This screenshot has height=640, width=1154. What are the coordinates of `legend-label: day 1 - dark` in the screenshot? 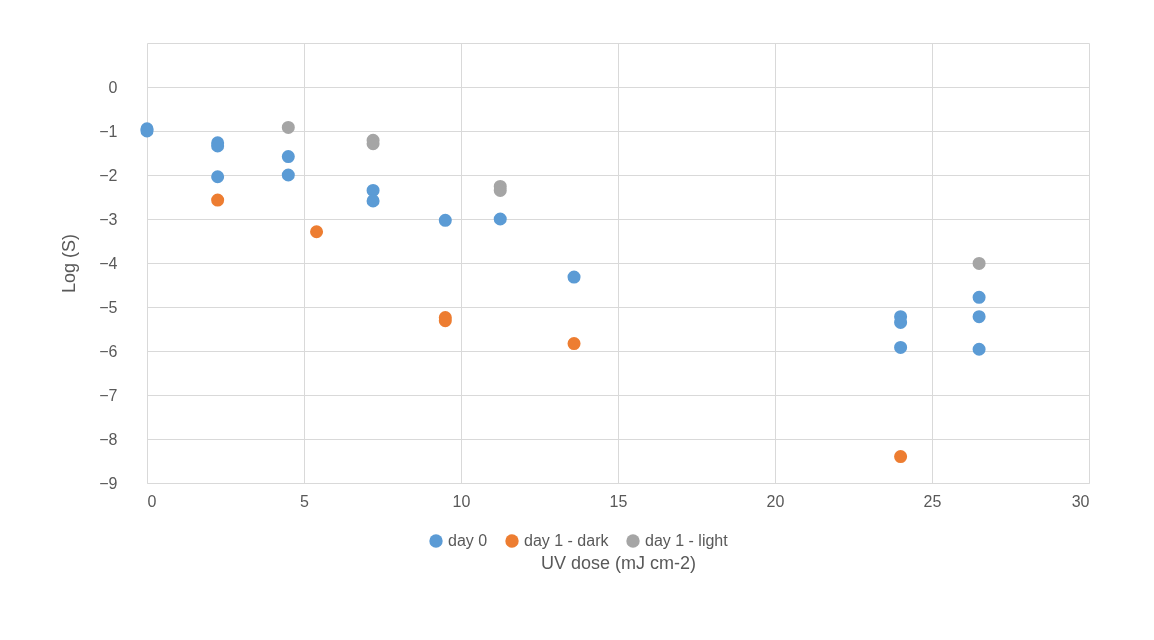 It's located at (567, 540).